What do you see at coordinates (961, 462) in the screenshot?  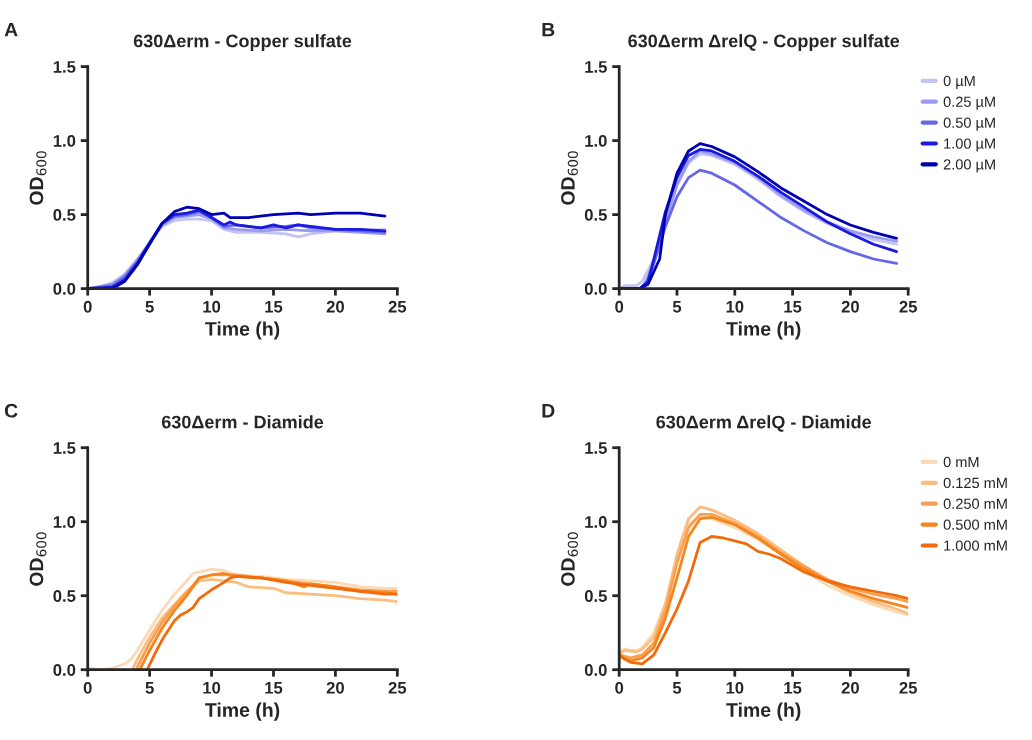 I see `legend-label: 0 mM` at bounding box center [961, 462].